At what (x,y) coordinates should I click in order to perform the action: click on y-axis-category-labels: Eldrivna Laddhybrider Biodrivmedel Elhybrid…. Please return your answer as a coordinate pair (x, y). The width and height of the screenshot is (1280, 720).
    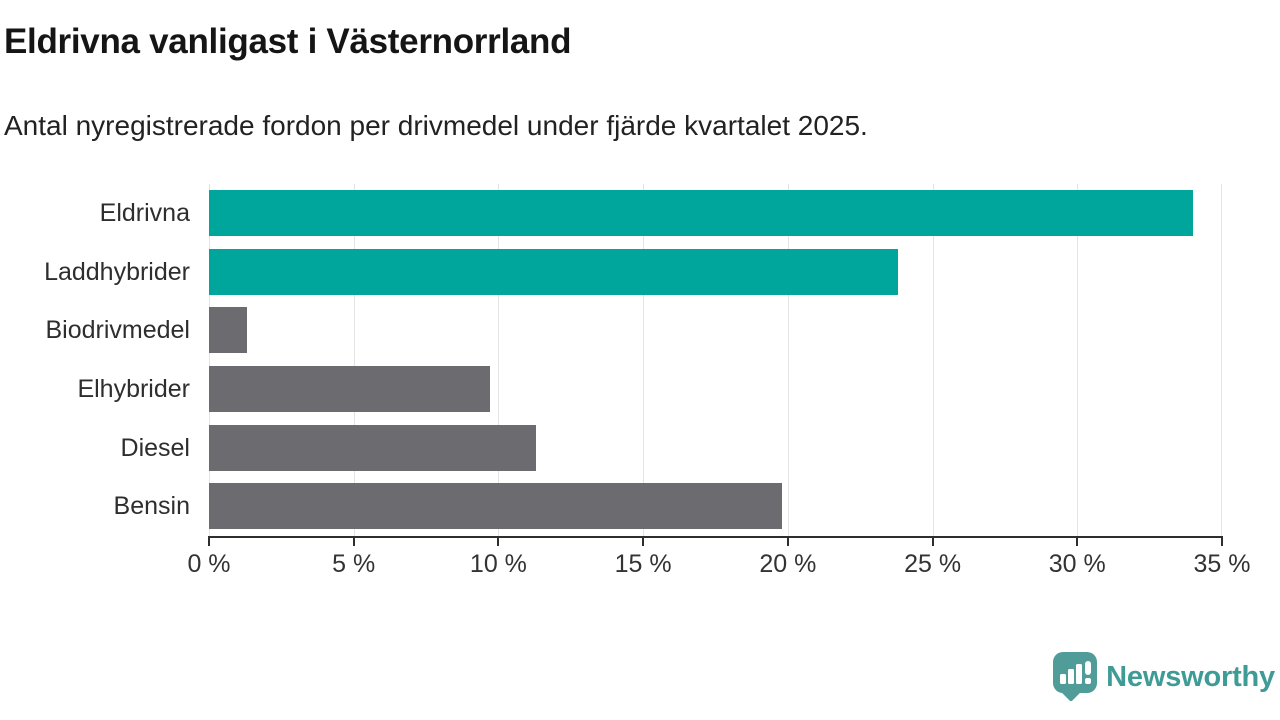
    Looking at the image, I should click on (95, 360).